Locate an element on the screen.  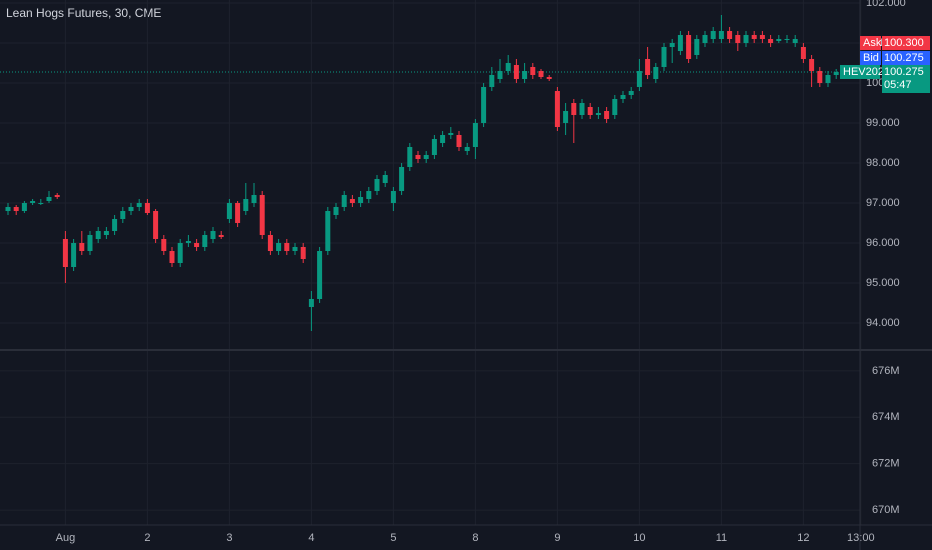
x-tick-label: 10 is located at coordinates (639, 538).